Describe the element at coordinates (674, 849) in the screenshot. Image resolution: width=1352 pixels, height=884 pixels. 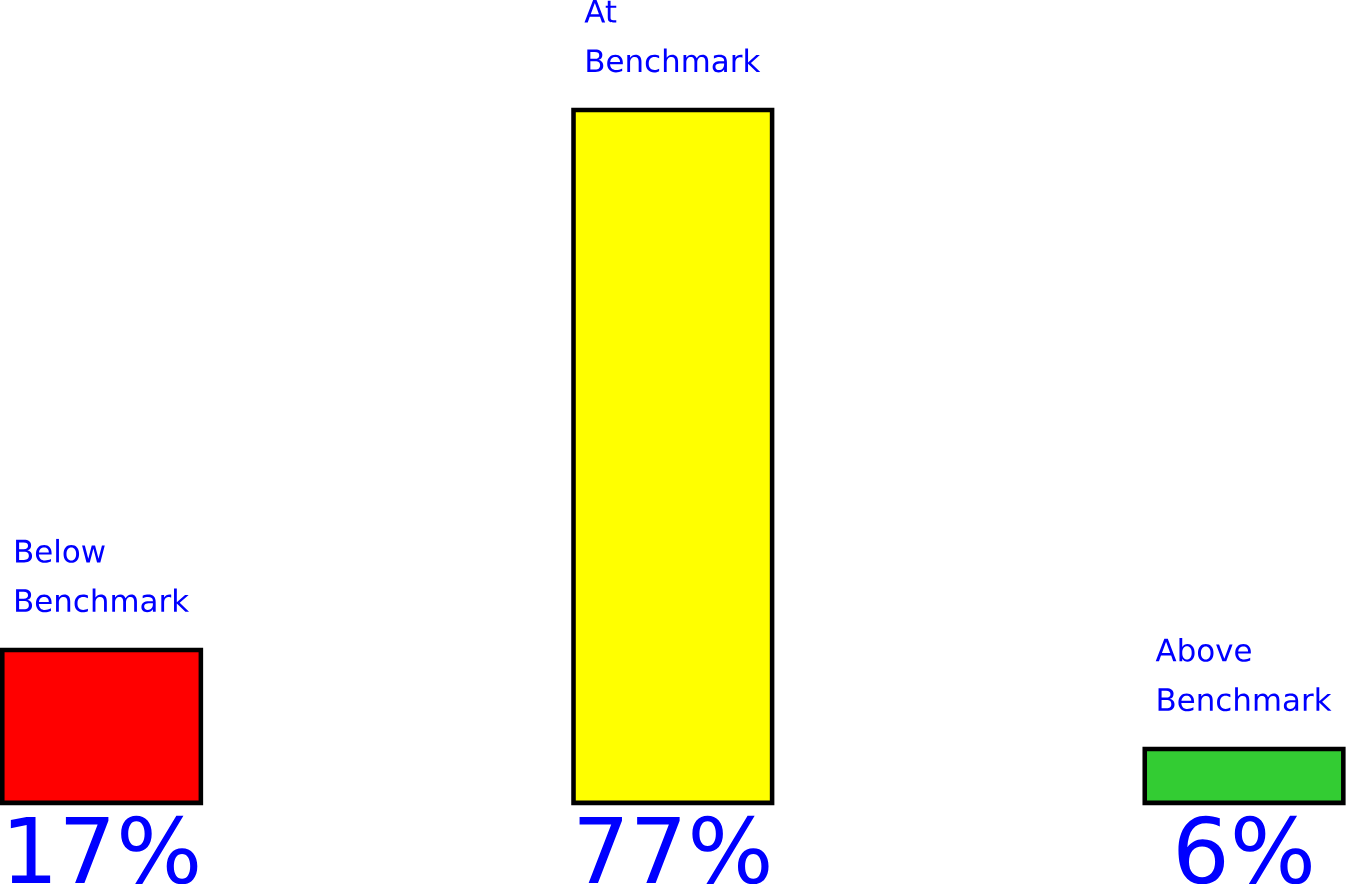
I see `data-label: 77%` at that location.